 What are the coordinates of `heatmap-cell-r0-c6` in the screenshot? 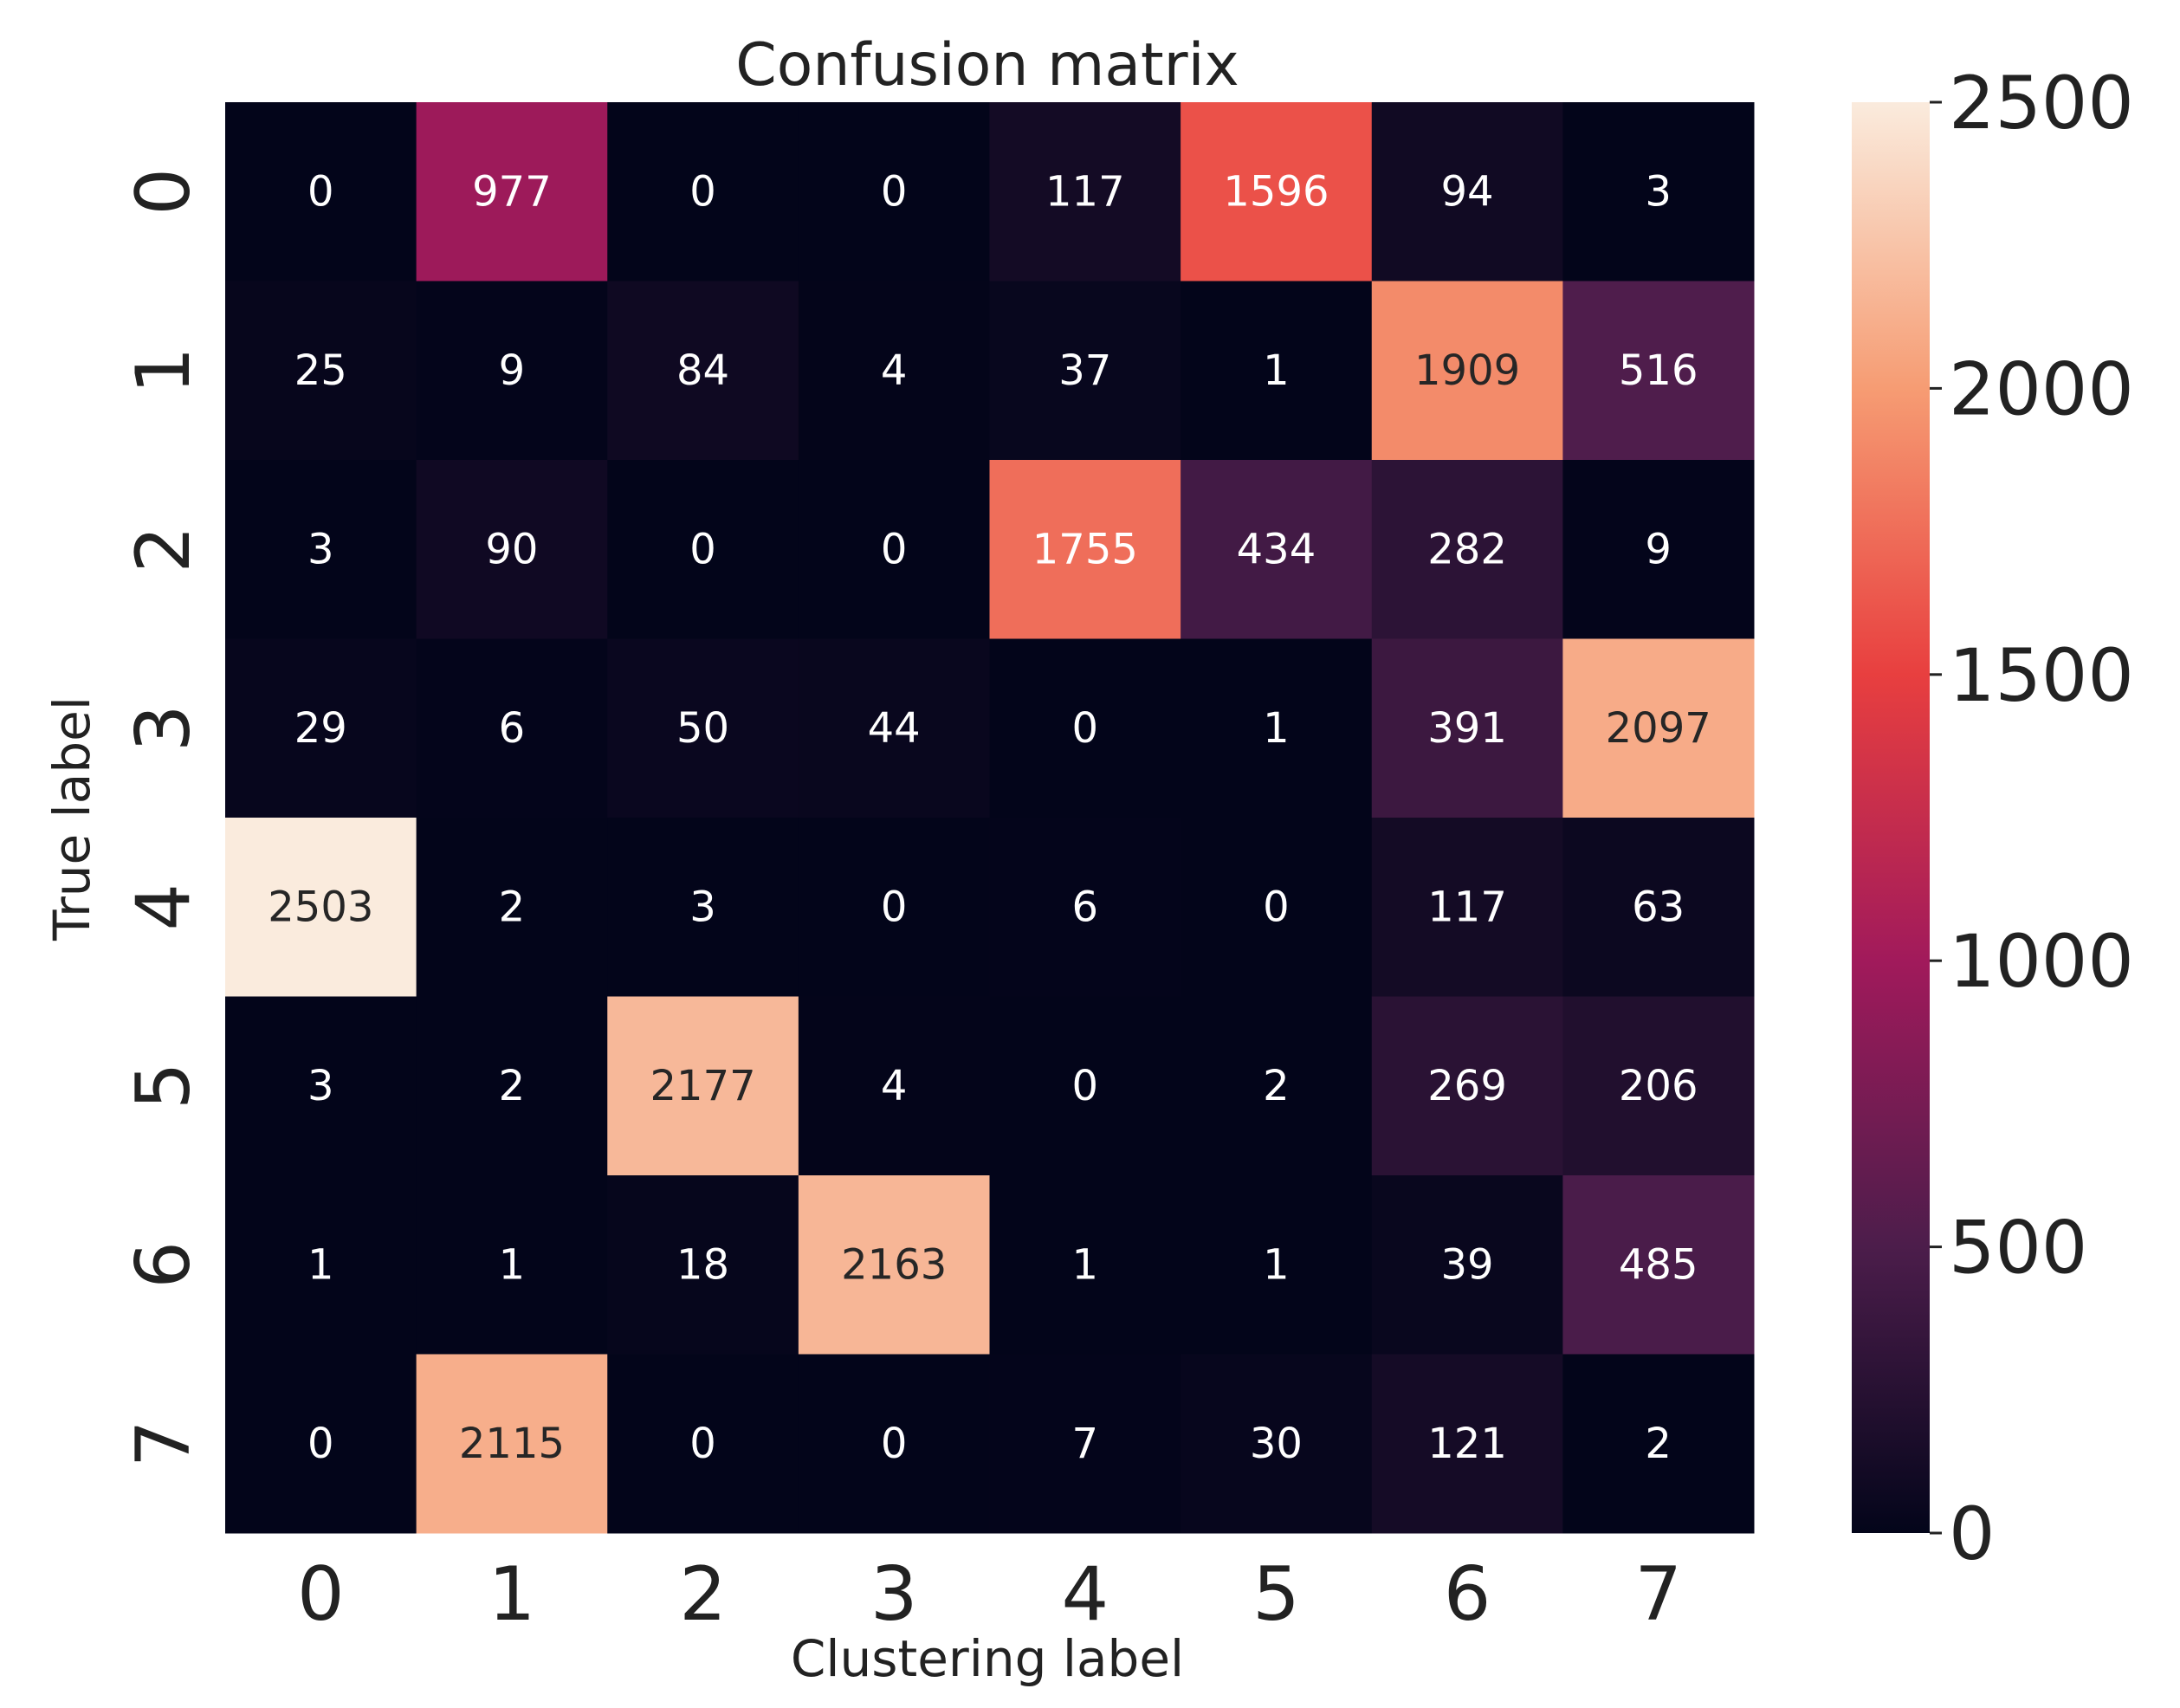 It's located at (1467, 191).